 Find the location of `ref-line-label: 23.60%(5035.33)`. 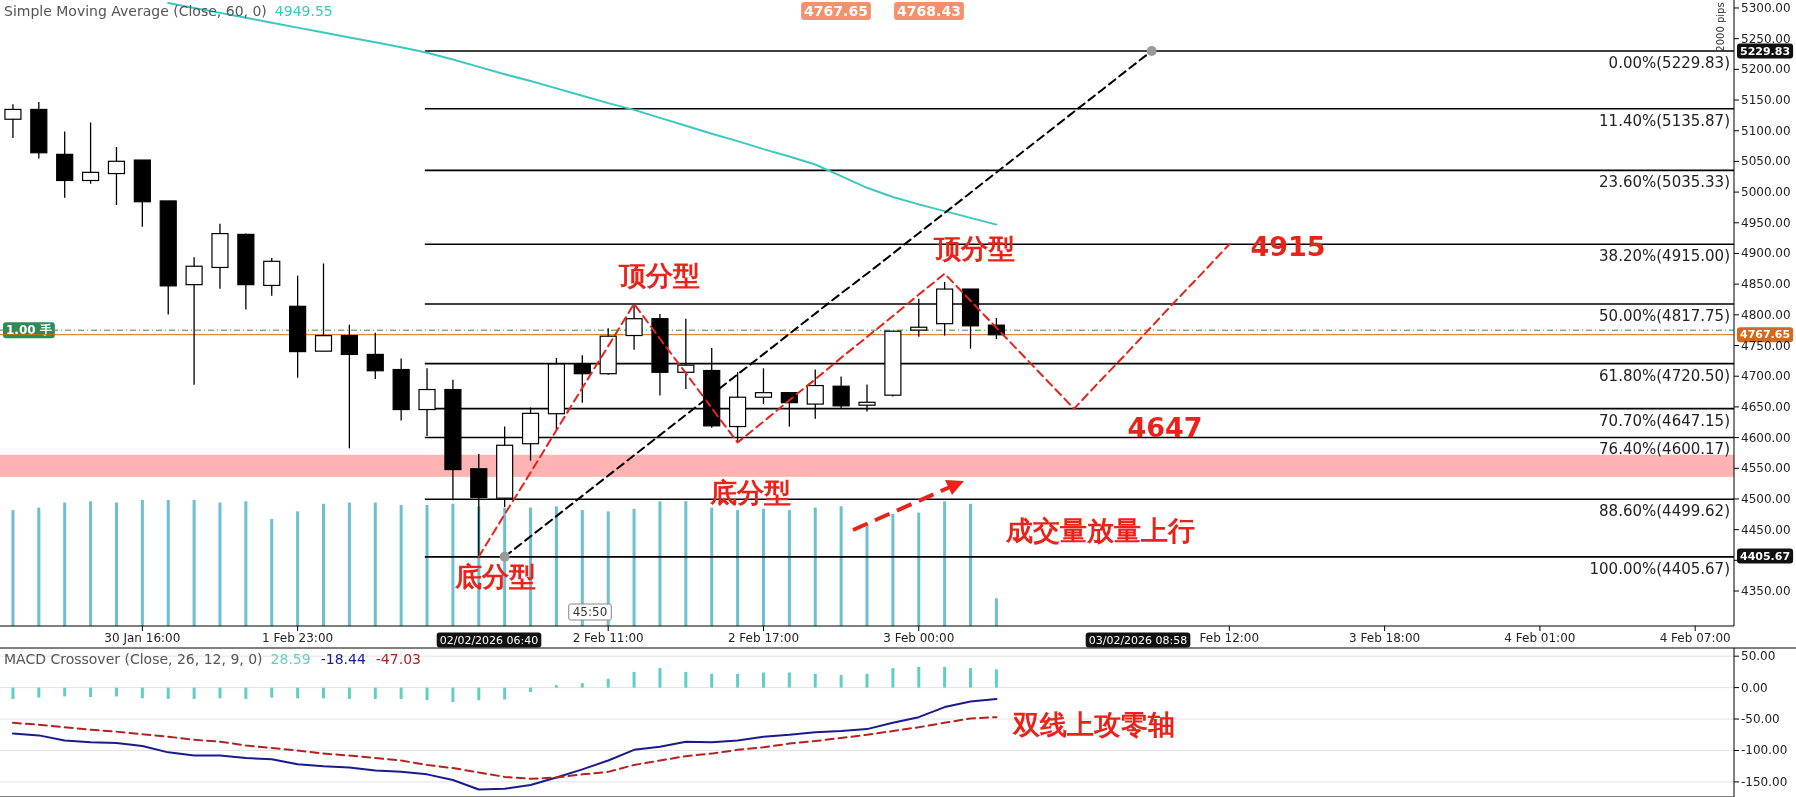

ref-line-label: 23.60%(5035.33) is located at coordinates (1664, 182).